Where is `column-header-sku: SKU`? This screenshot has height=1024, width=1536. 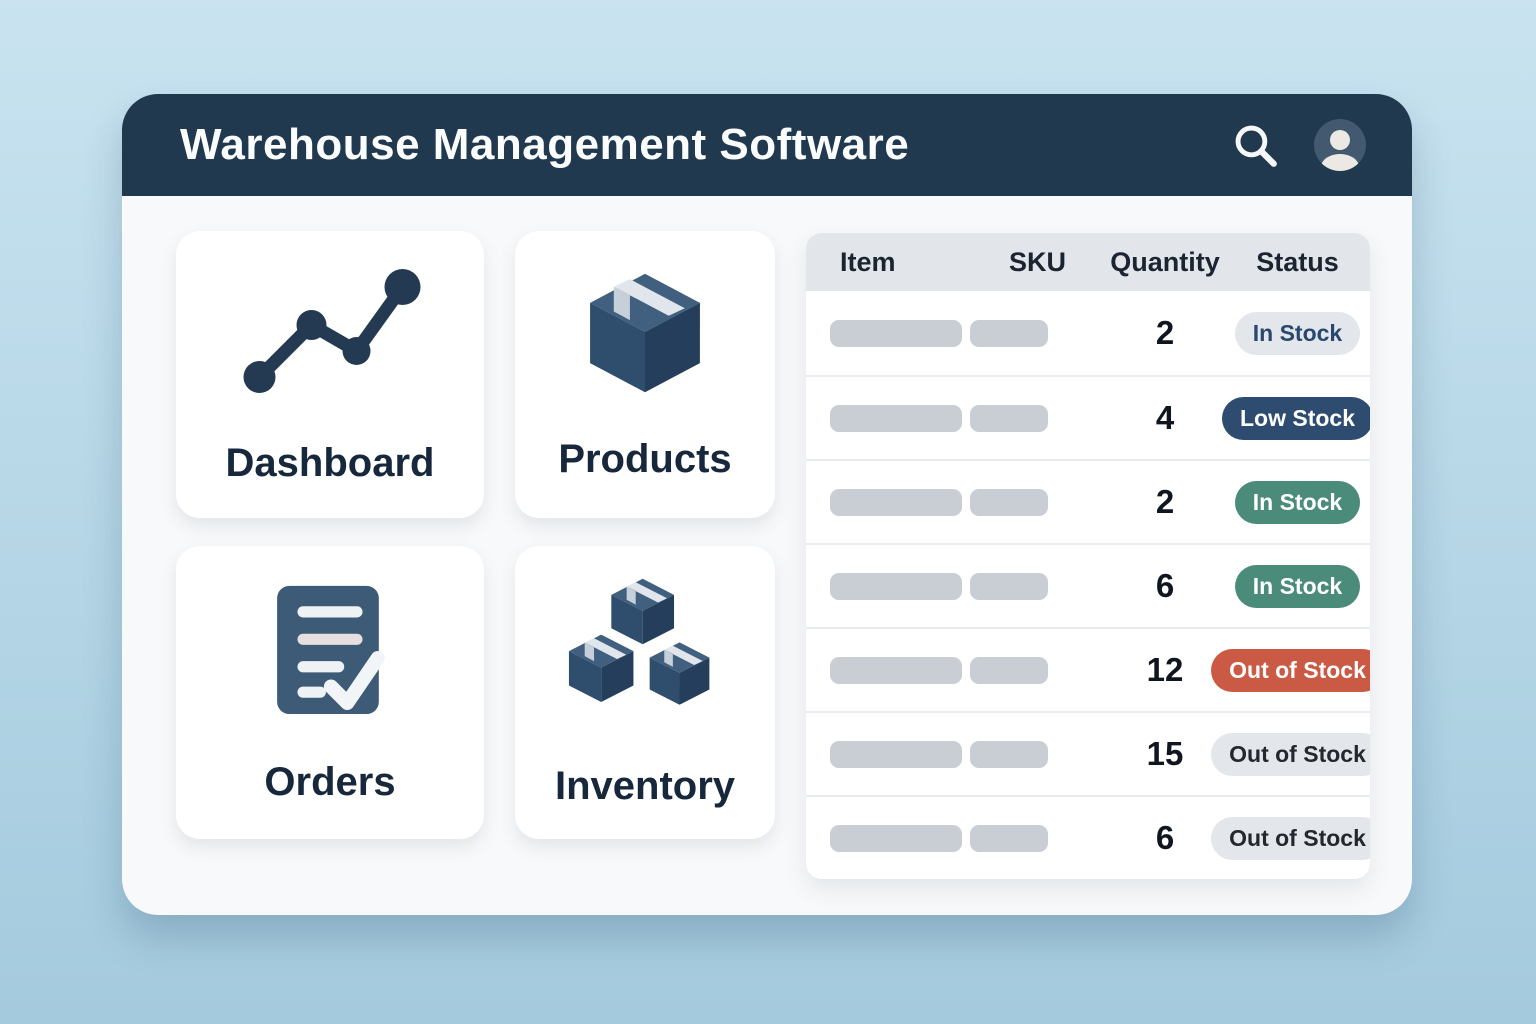
column-header-sku: SKU is located at coordinates (1037, 261).